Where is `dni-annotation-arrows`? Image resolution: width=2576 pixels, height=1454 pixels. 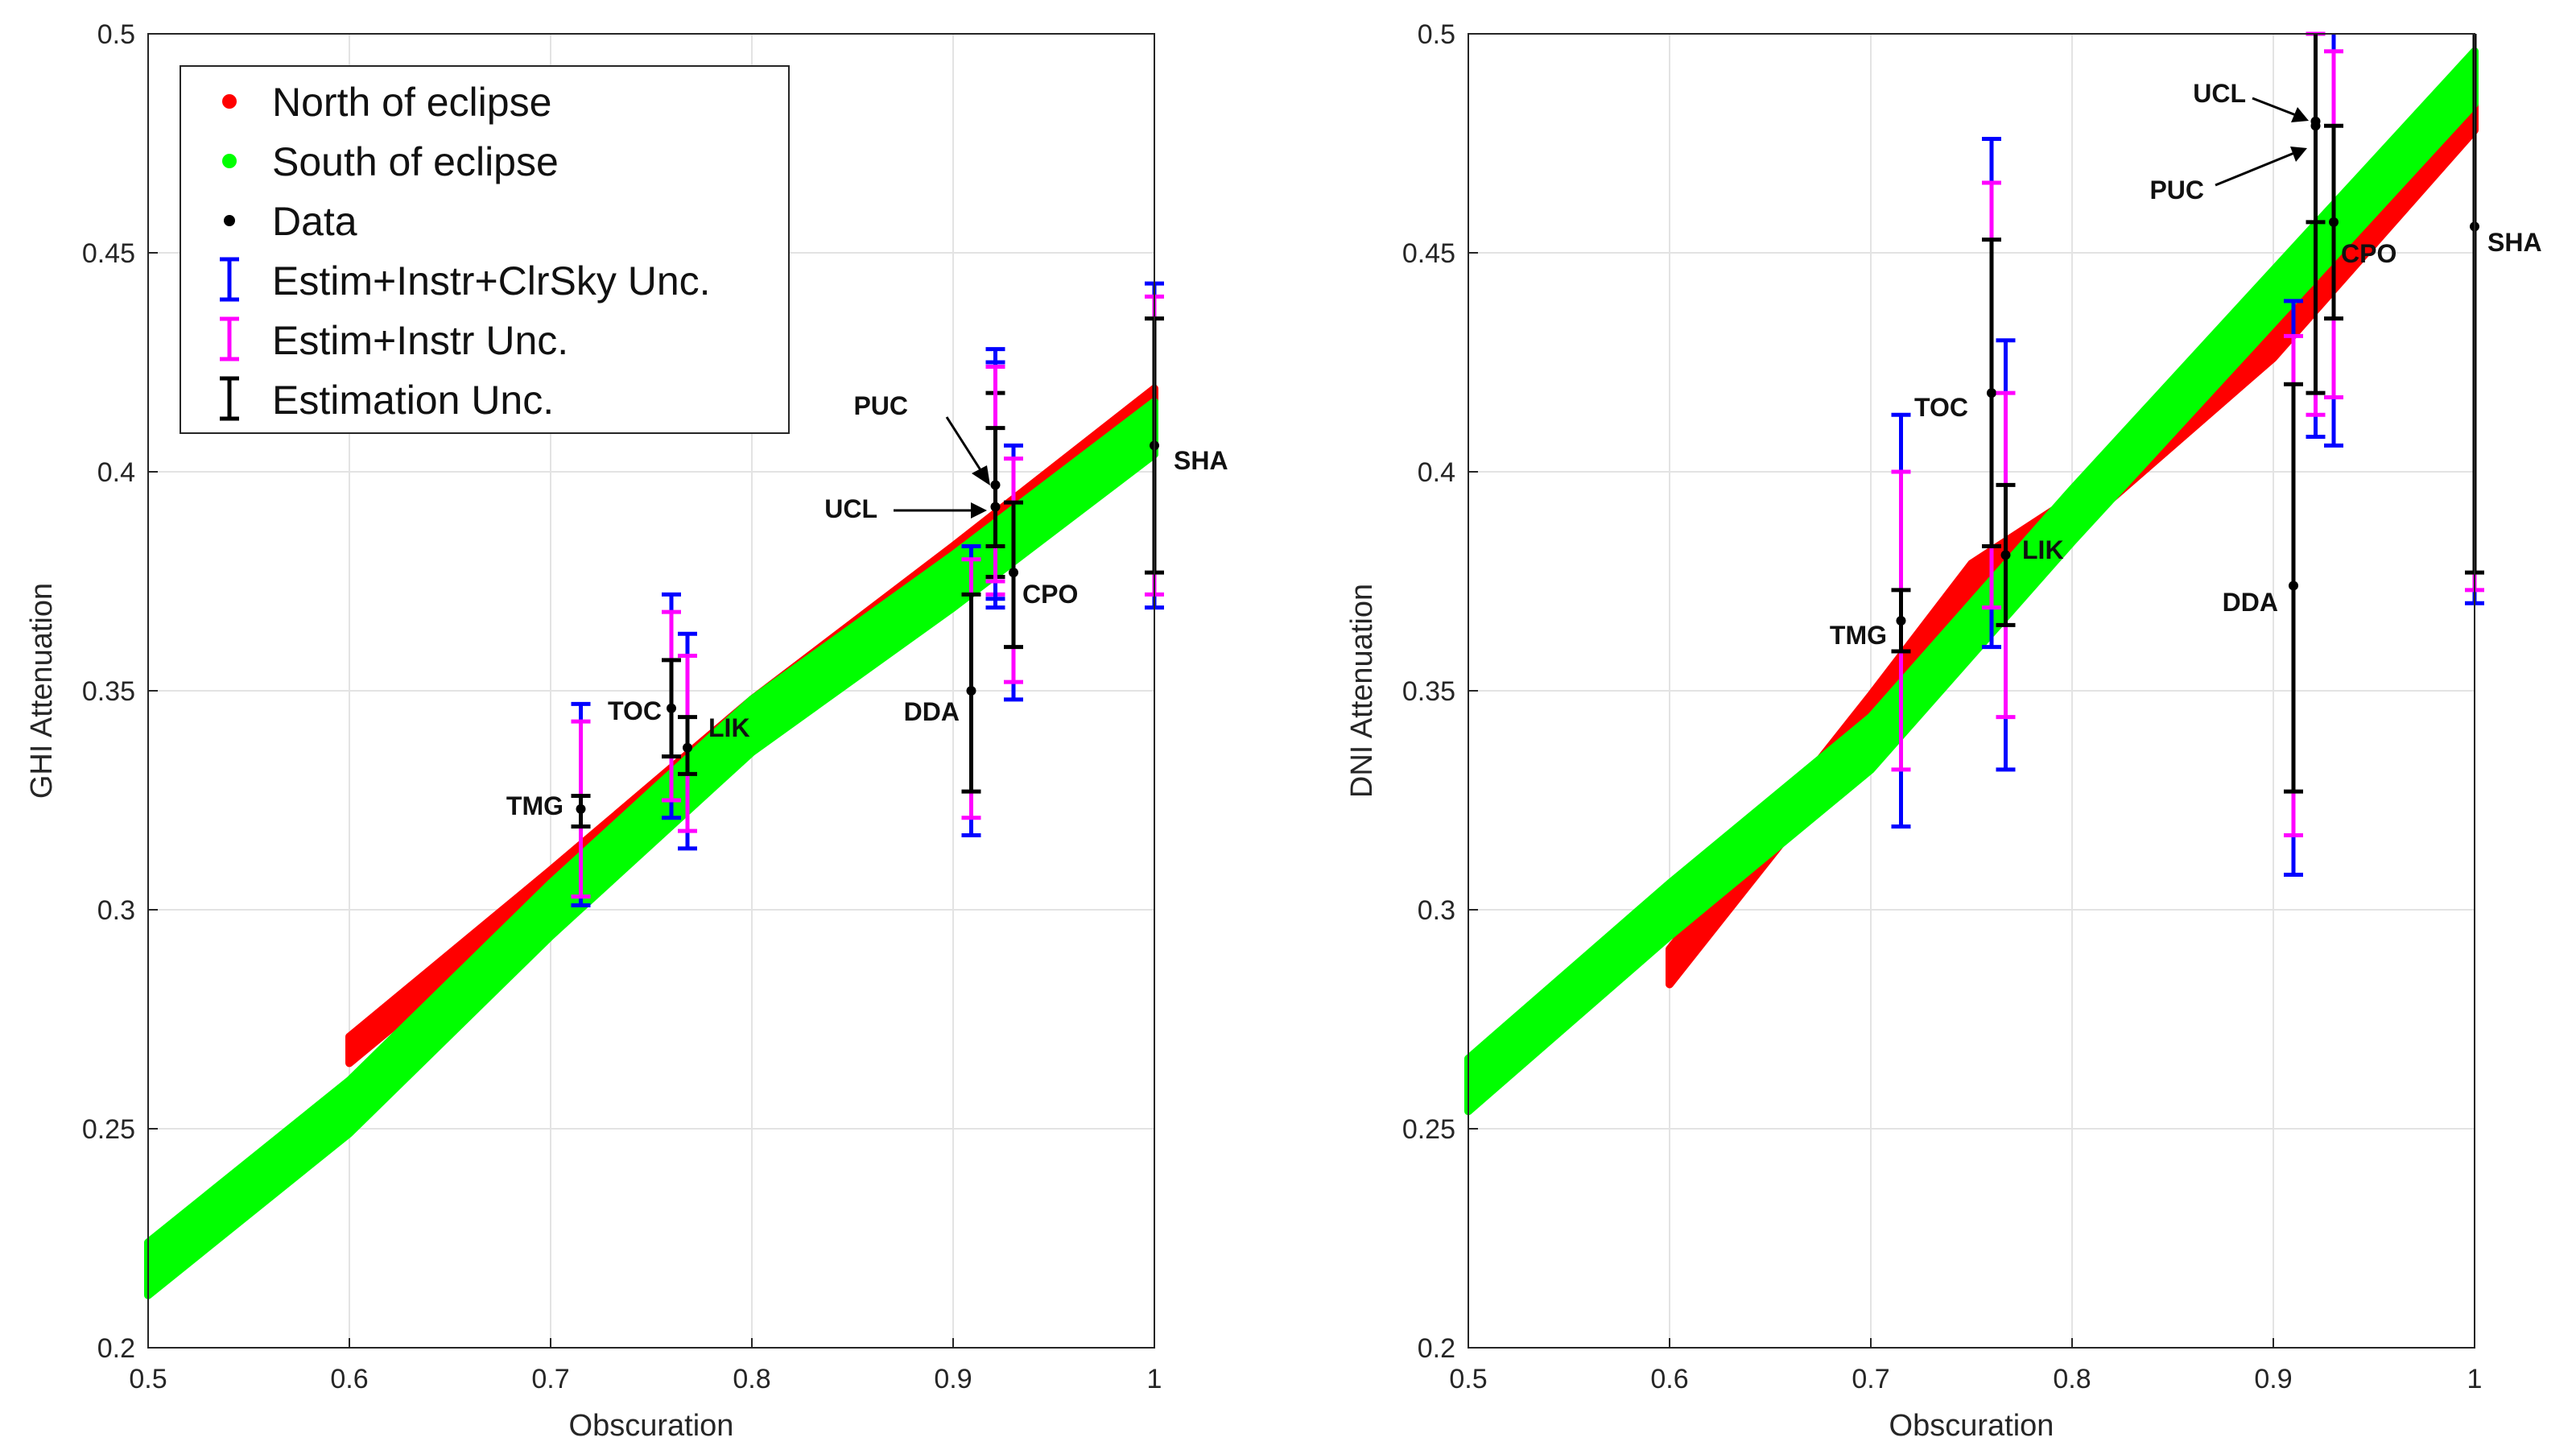 dni-annotation-arrows is located at coordinates (2262, 142).